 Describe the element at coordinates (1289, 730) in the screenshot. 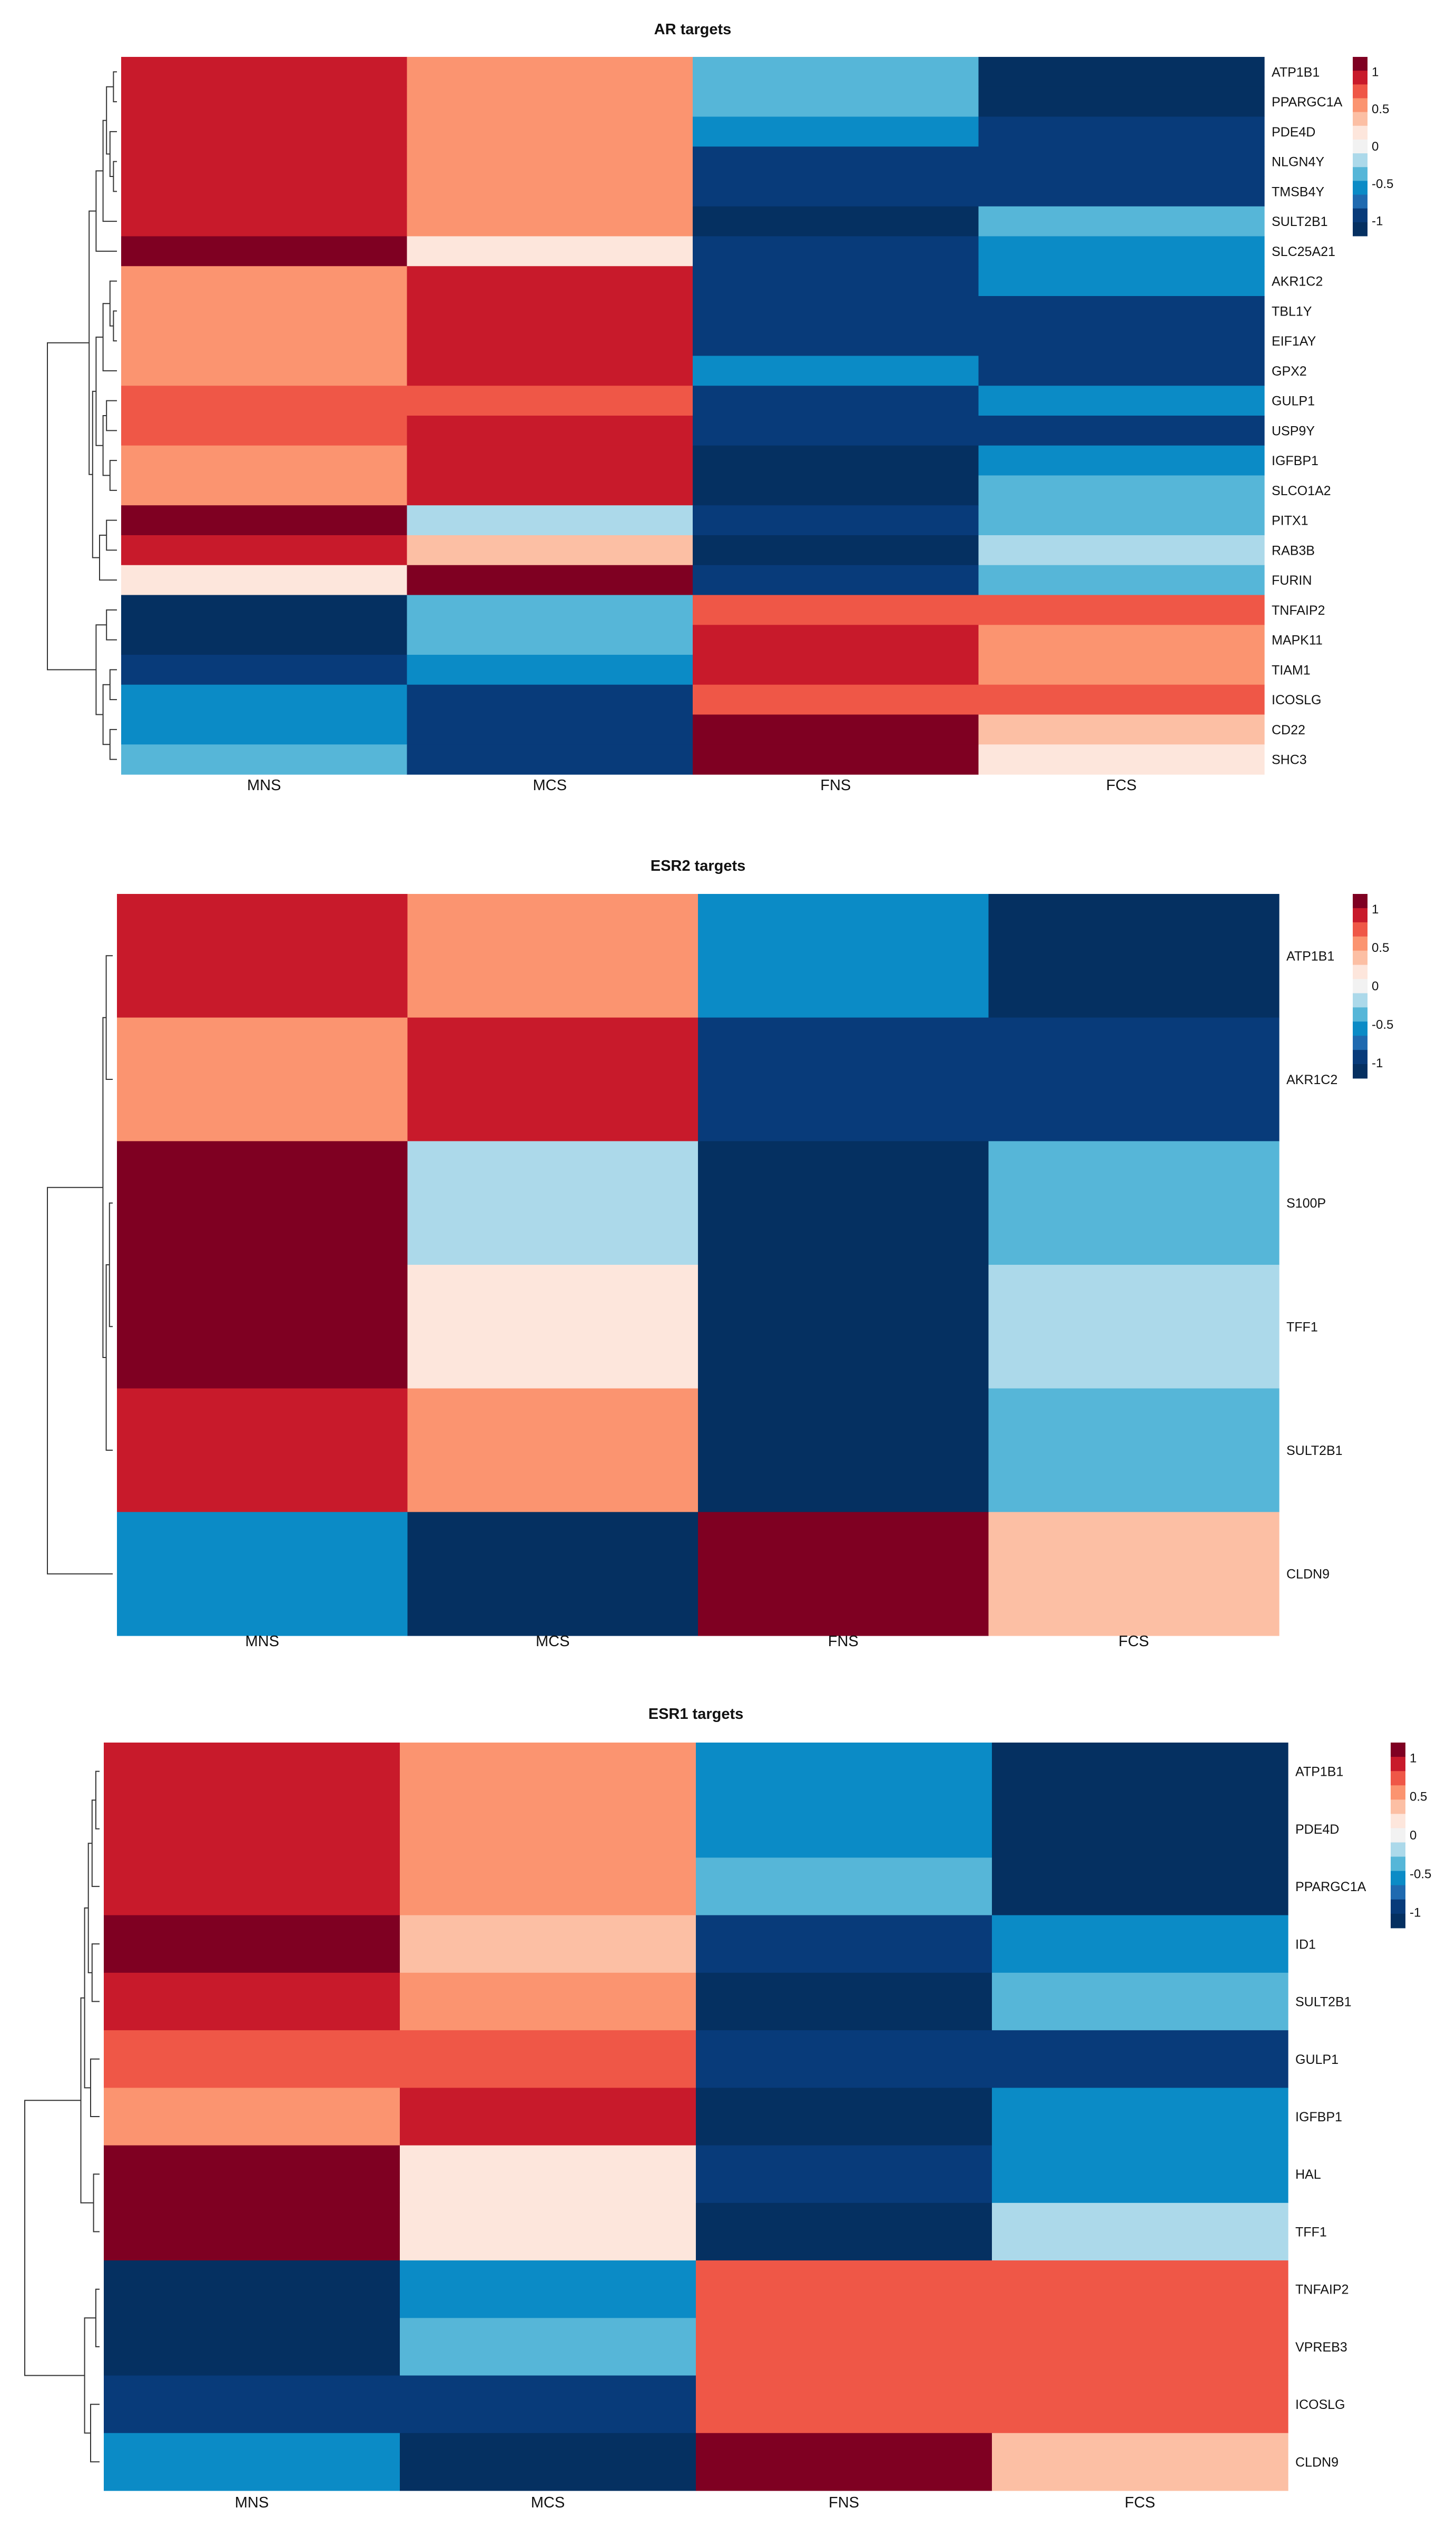

I see `row-label: CD22` at that location.